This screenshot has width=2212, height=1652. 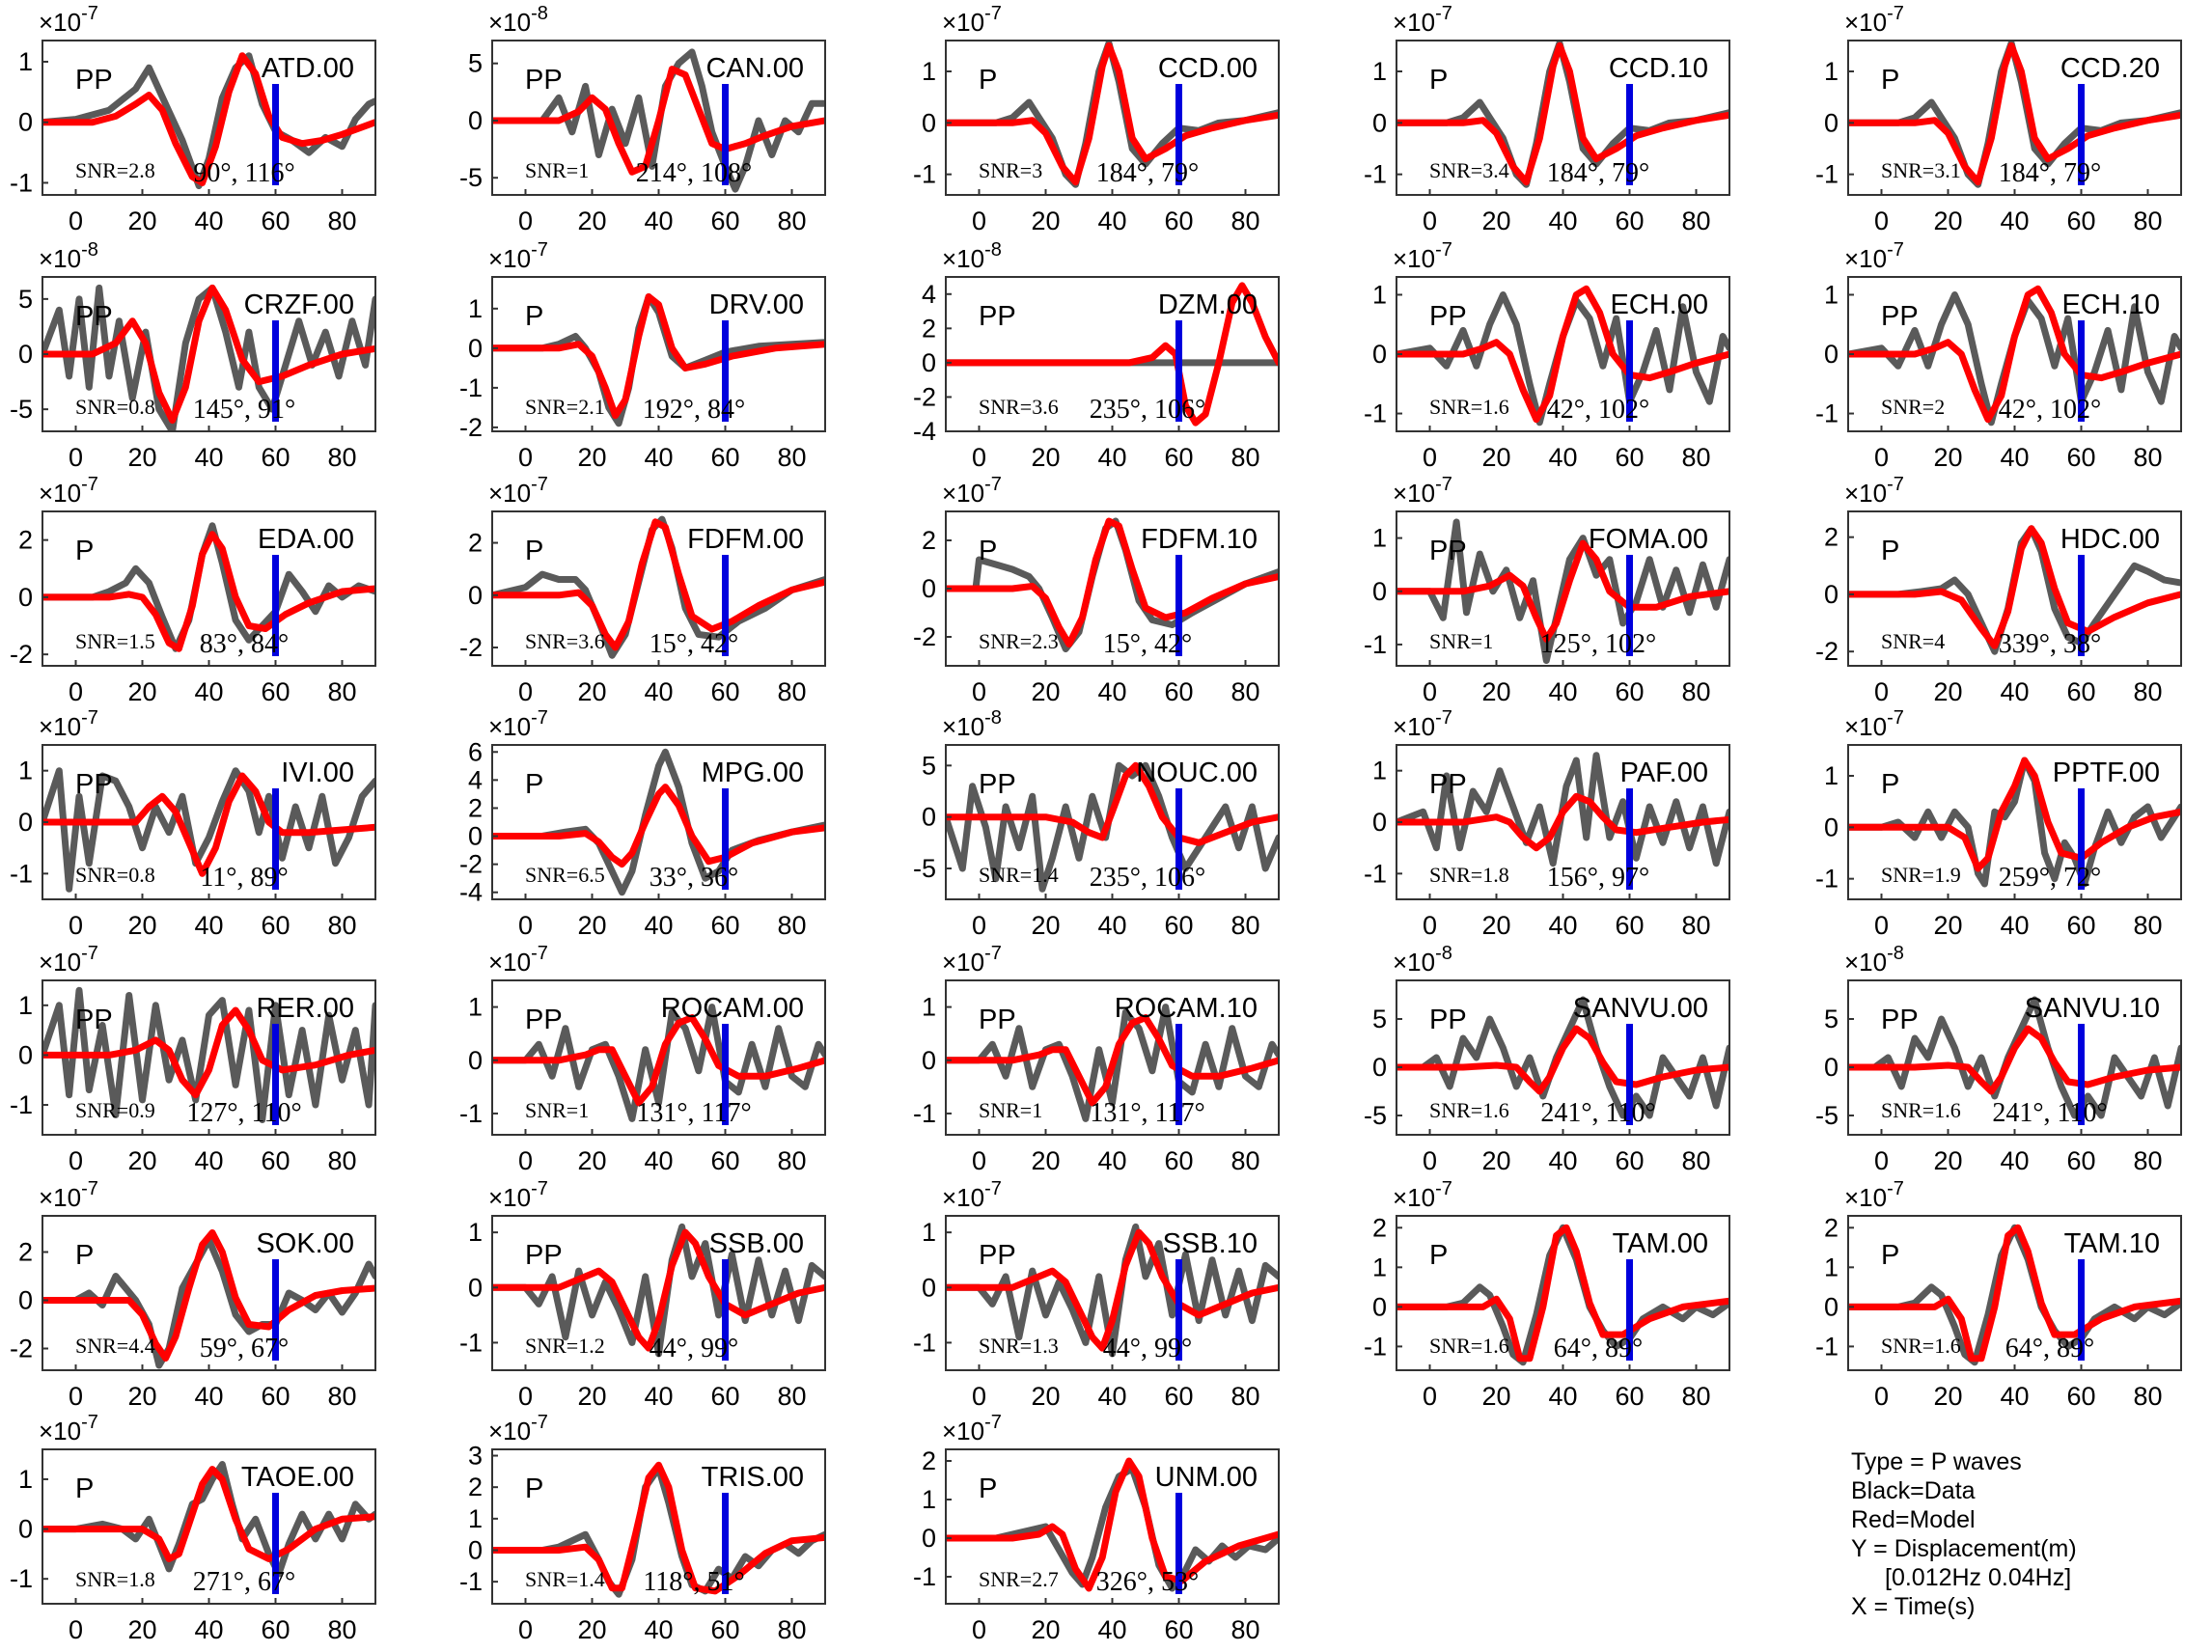 I want to click on angles-label: 64°, 89°, so click(x=1598, y=1348).